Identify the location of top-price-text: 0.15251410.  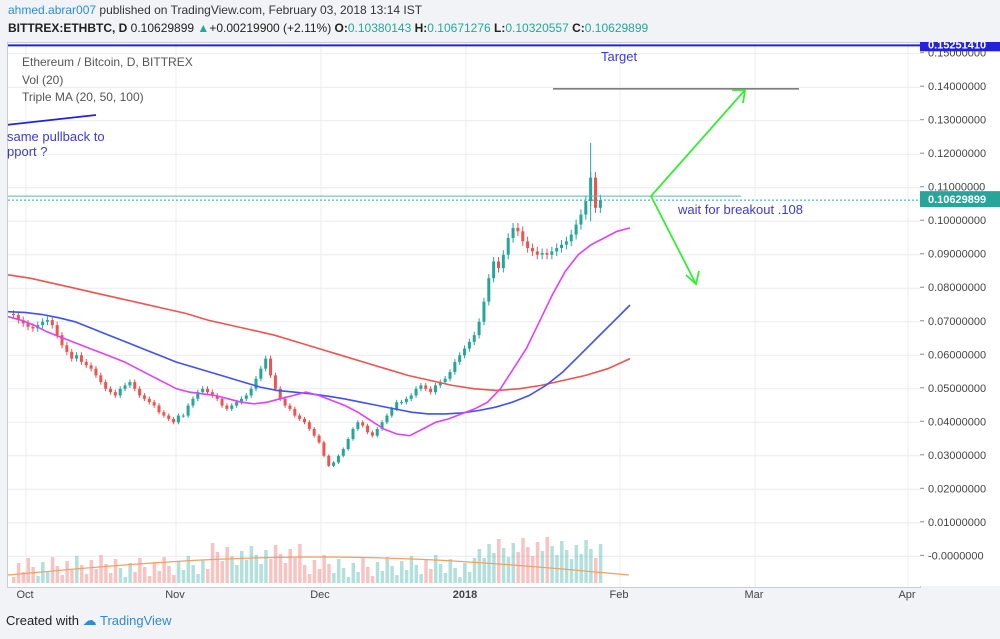
(957, 46).